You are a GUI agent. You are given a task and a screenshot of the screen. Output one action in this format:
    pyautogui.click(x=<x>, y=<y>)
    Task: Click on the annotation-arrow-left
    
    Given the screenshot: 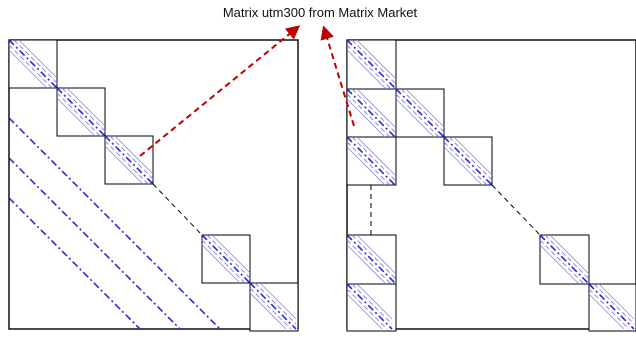 What is the action you would take?
    pyautogui.click(x=220, y=91)
    